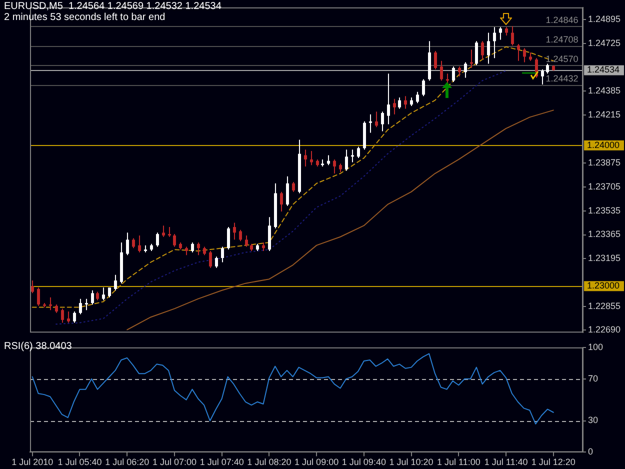 This screenshot has width=625, height=469. I want to click on chart-title: RSI(6) 38.0403, so click(38, 346).